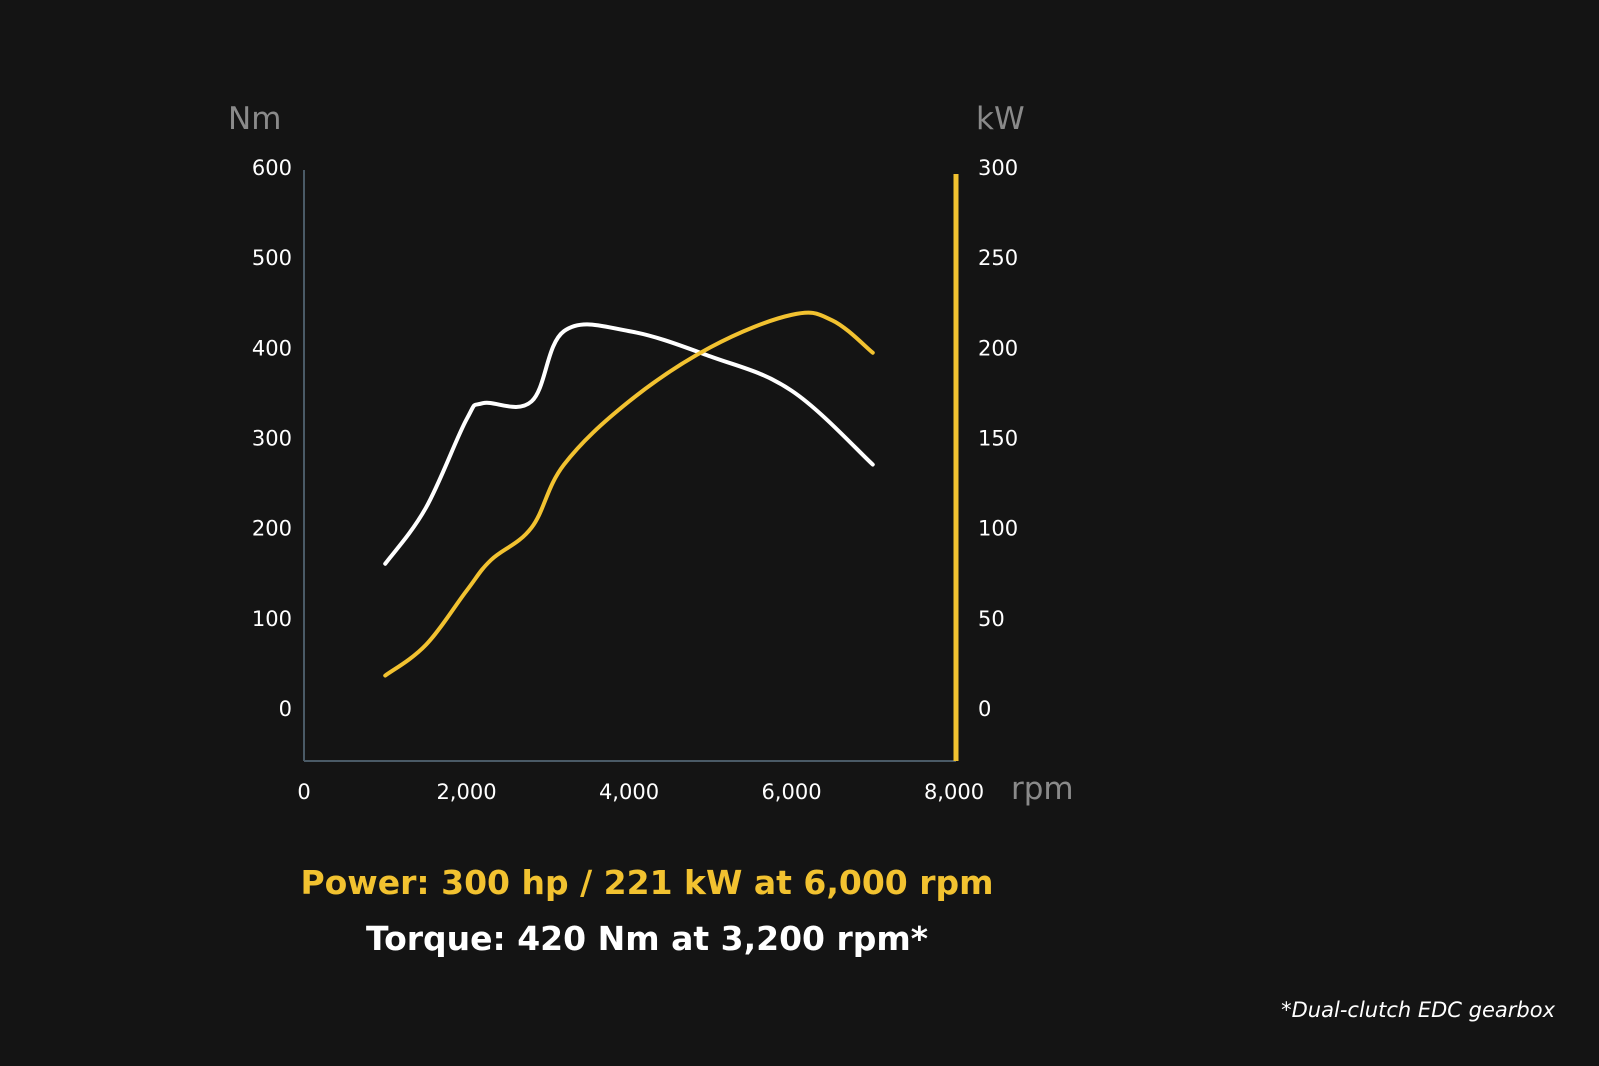 The height and width of the screenshot is (1066, 1599). What do you see at coordinates (629, 792) in the screenshot?
I see `x-tick-label: 4,000` at bounding box center [629, 792].